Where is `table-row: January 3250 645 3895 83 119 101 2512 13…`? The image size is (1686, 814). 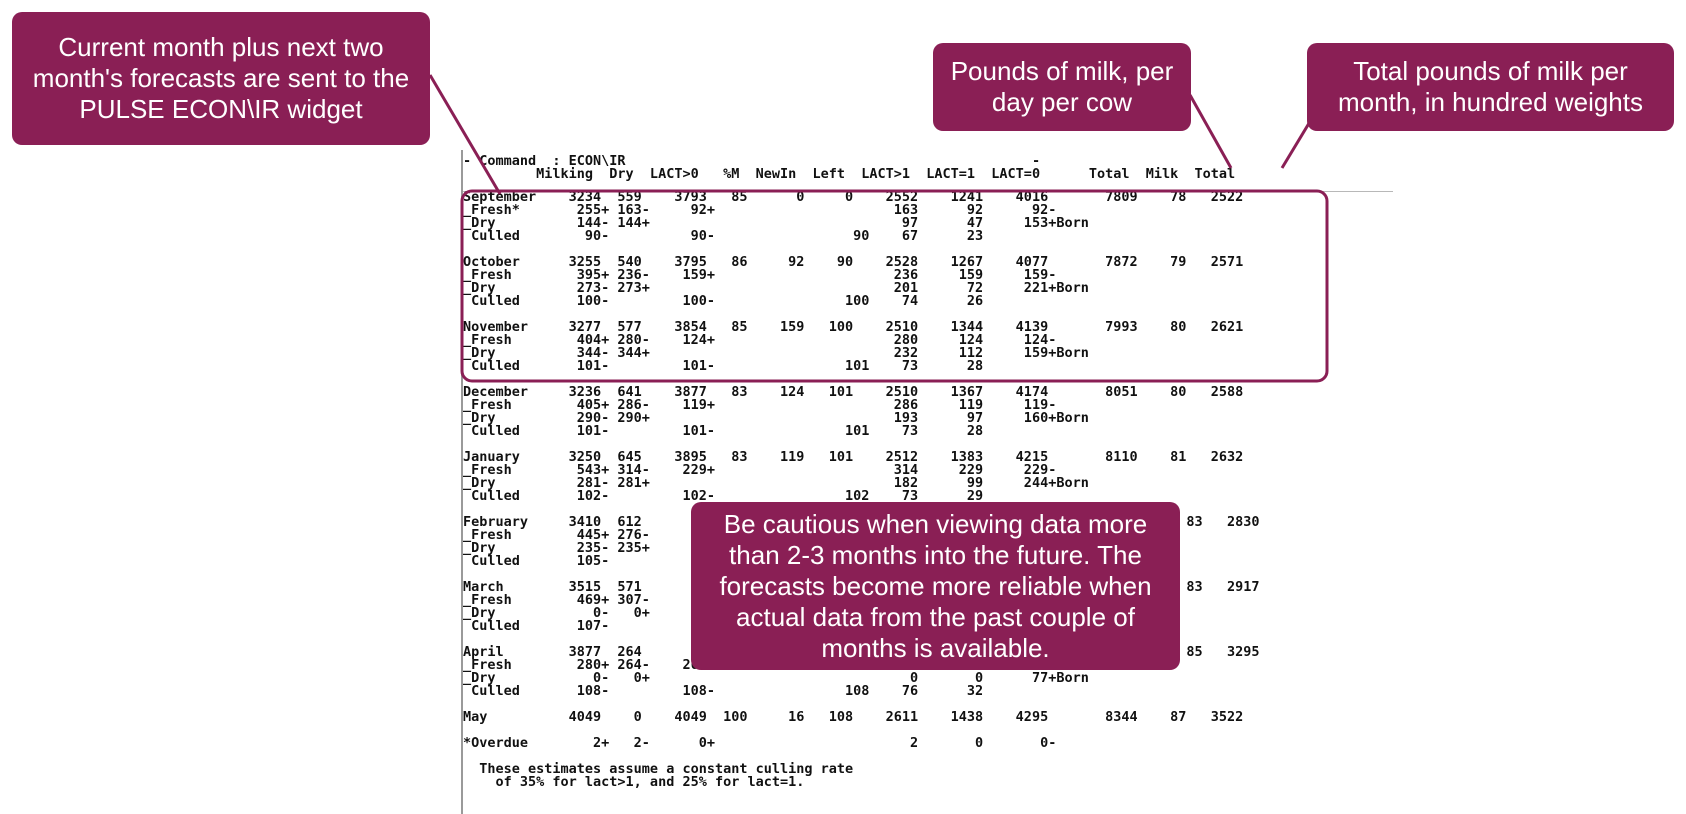 table-row: January 3250 645 3895 83 119 101 2512 13… is located at coordinates (853, 457).